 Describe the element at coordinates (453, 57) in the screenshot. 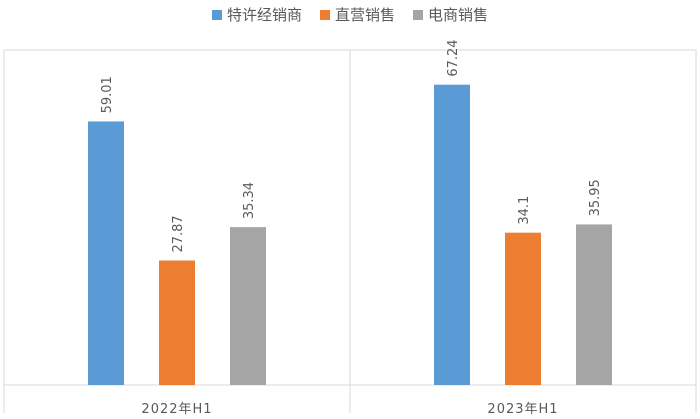

I see `data-label-2023年H1-series-0: 67.24` at that location.